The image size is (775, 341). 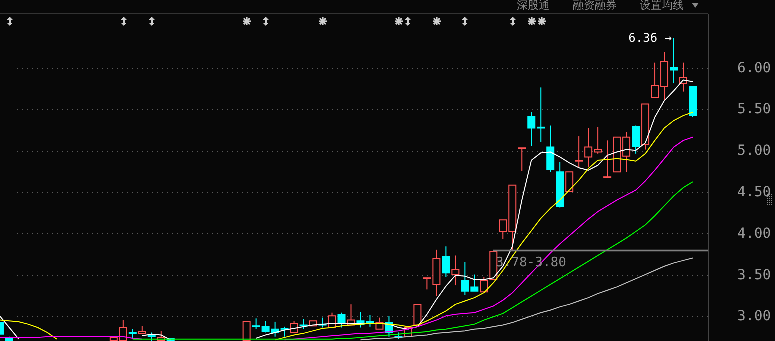 What do you see at coordinates (755, 151) in the screenshot?
I see `y-tick-label: 5.00` at bounding box center [755, 151].